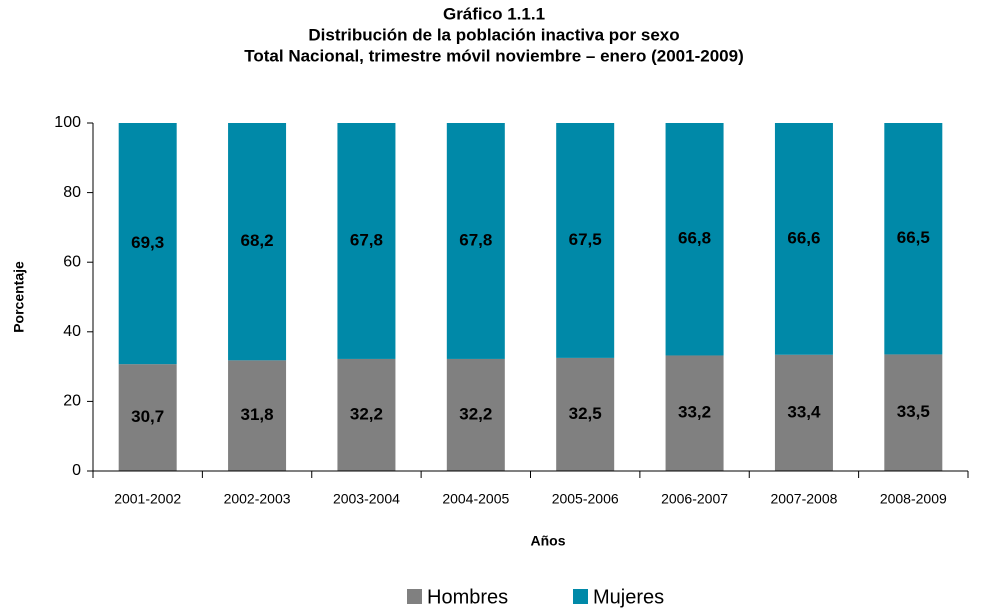 The image size is (989, 612). Describe the element at coordinates (72, 401) in the screenshot. I see `y-tick-label: 20` at that location.